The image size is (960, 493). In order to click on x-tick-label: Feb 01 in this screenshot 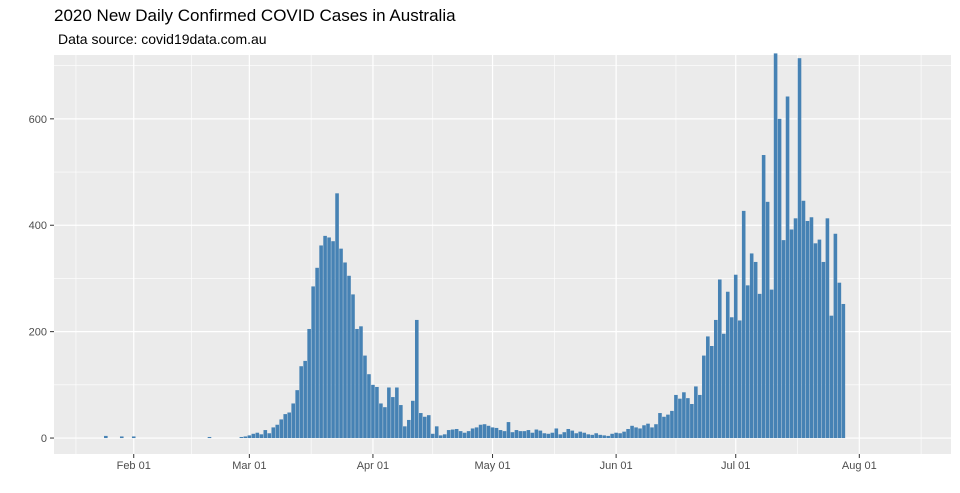, I will do `click(134, 466)`.